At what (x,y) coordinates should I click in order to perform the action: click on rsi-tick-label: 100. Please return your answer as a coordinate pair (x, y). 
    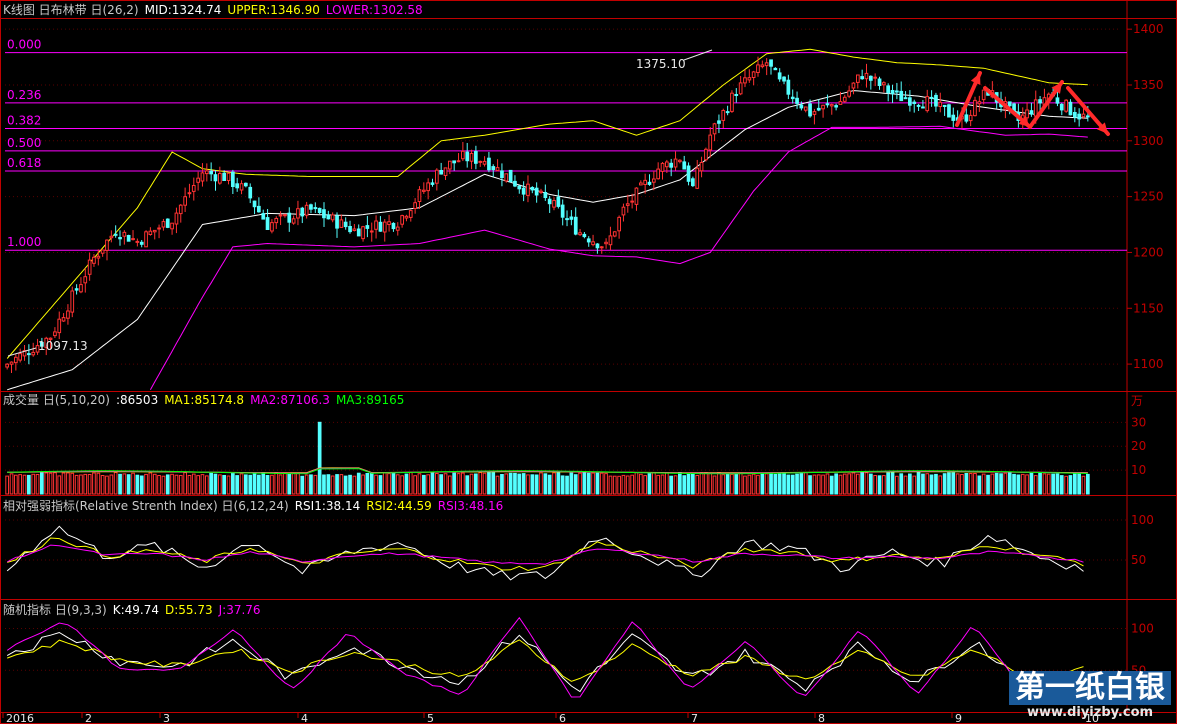
    Looking at the image, I should click on (1142, 520).